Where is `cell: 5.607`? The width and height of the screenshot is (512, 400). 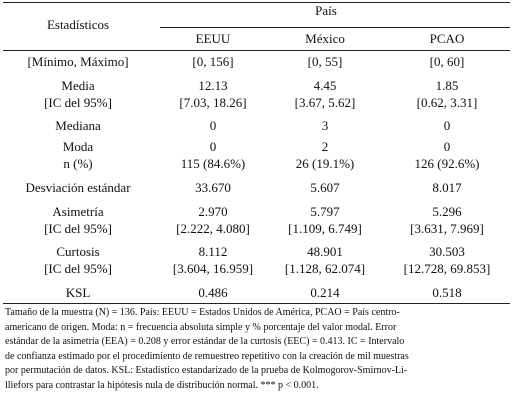 cell: 5.607 is located at coordinates (325, 187).